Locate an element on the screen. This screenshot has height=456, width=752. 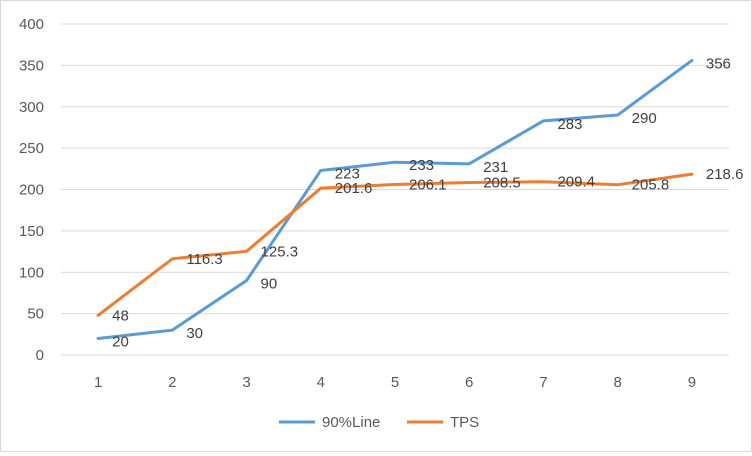
data-label: 205.8 is located at coordinates (651, 185).